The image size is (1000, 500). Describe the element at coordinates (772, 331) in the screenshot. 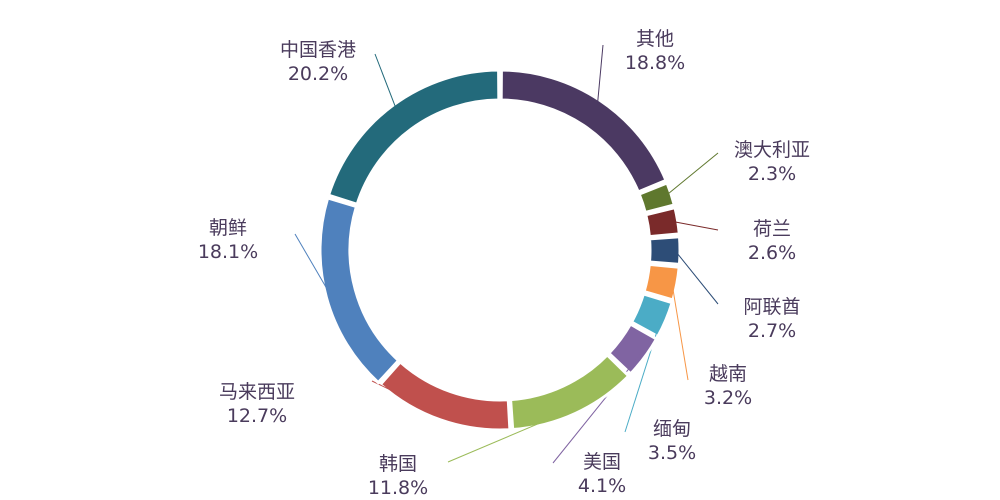

I see `slice-value-label-3: 2.7%` at that location.